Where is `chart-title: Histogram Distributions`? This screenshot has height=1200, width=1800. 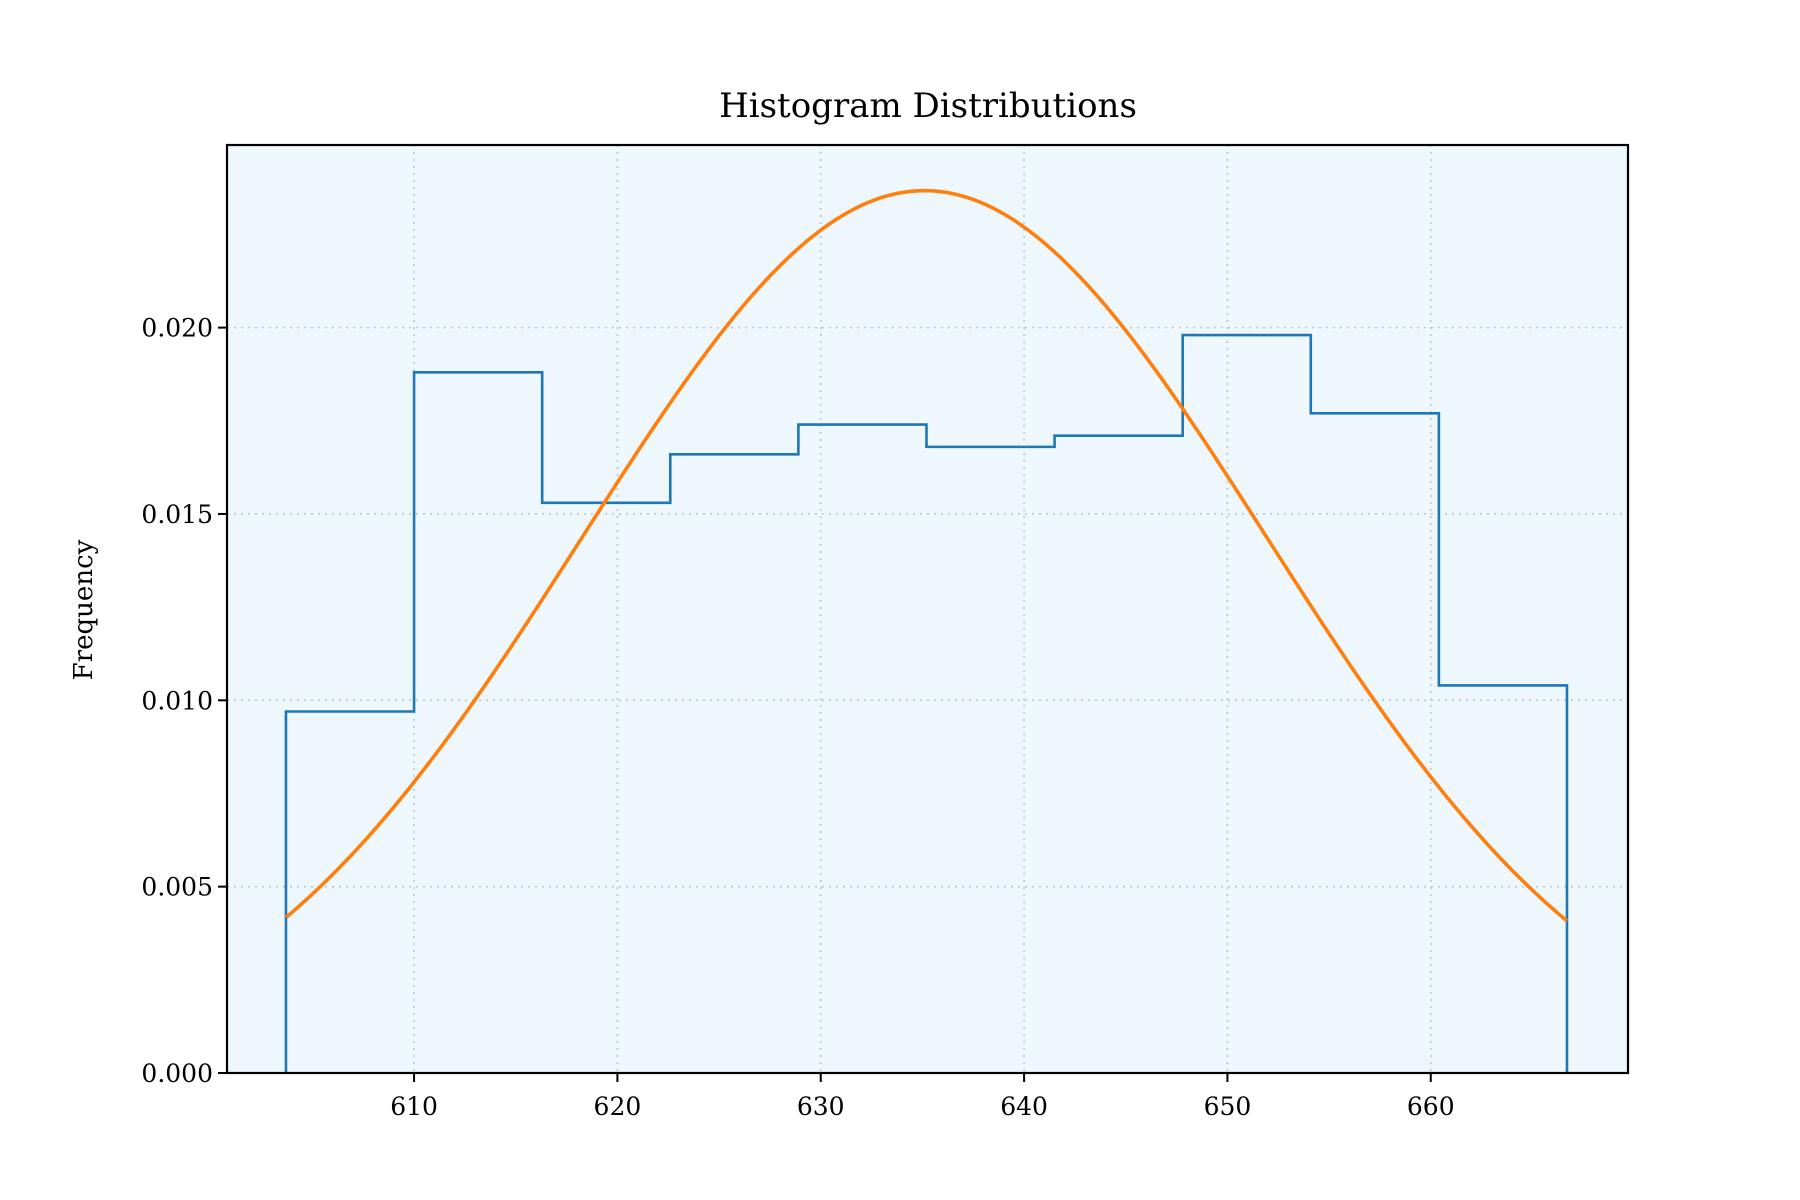 chart-title: Histogram Distributions is located at coordinates (928, 106).